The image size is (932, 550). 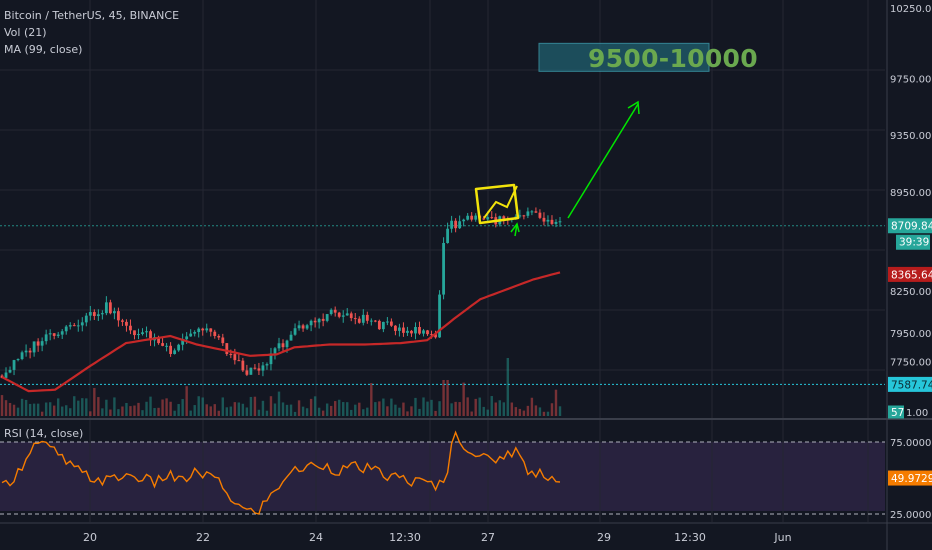 I want to click on time-tick-label: 29, so click(x=604, y=537).